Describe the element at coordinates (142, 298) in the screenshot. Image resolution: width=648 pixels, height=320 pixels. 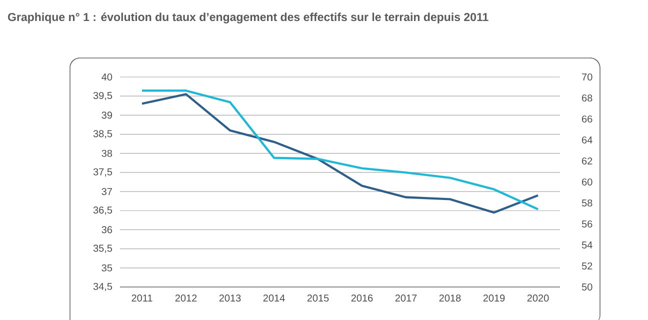
I see `x-tick-label: 2011` at that location.